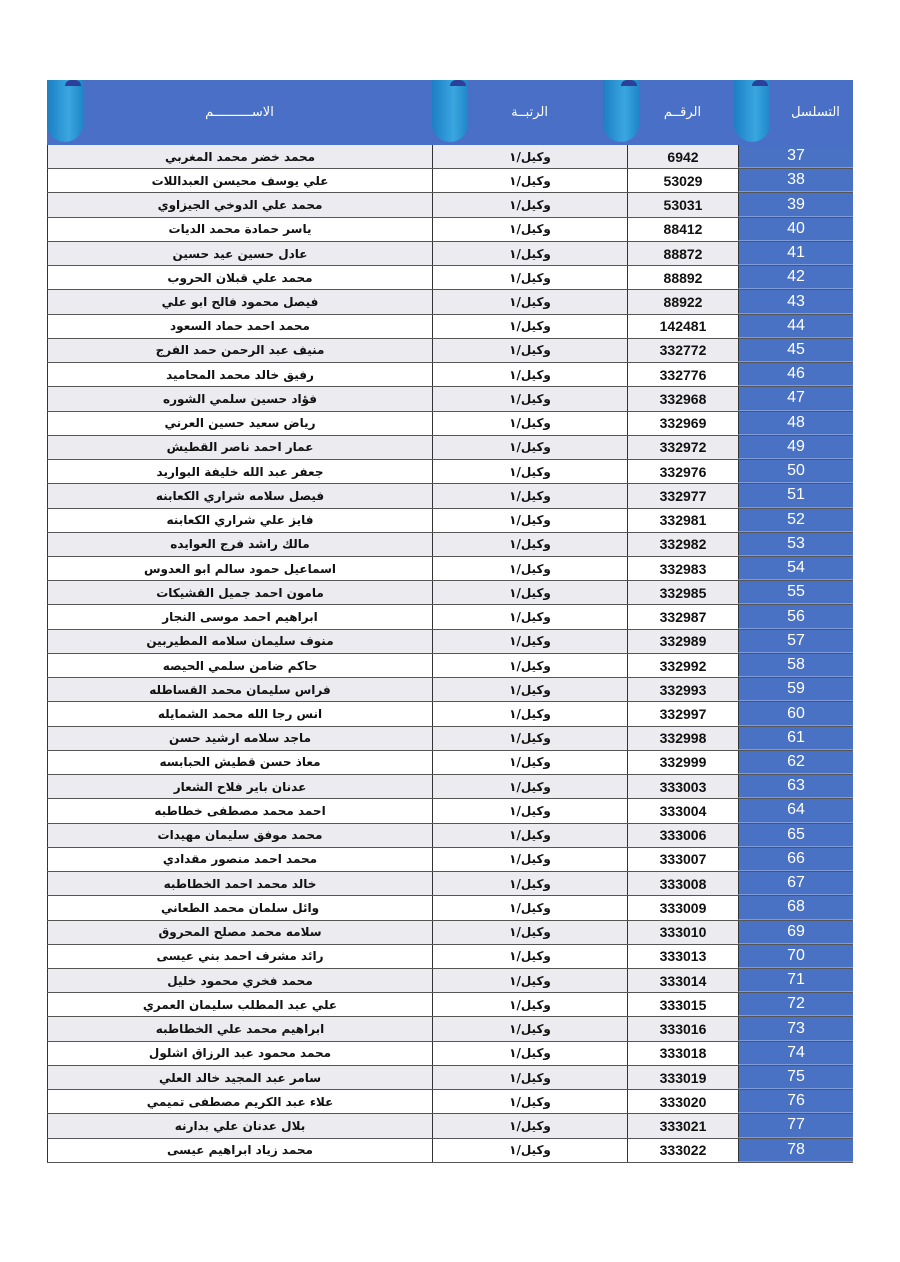  Describe the element at coordinates (795, 859) in the screenshot. I see `serial-cell: 66` at that location.